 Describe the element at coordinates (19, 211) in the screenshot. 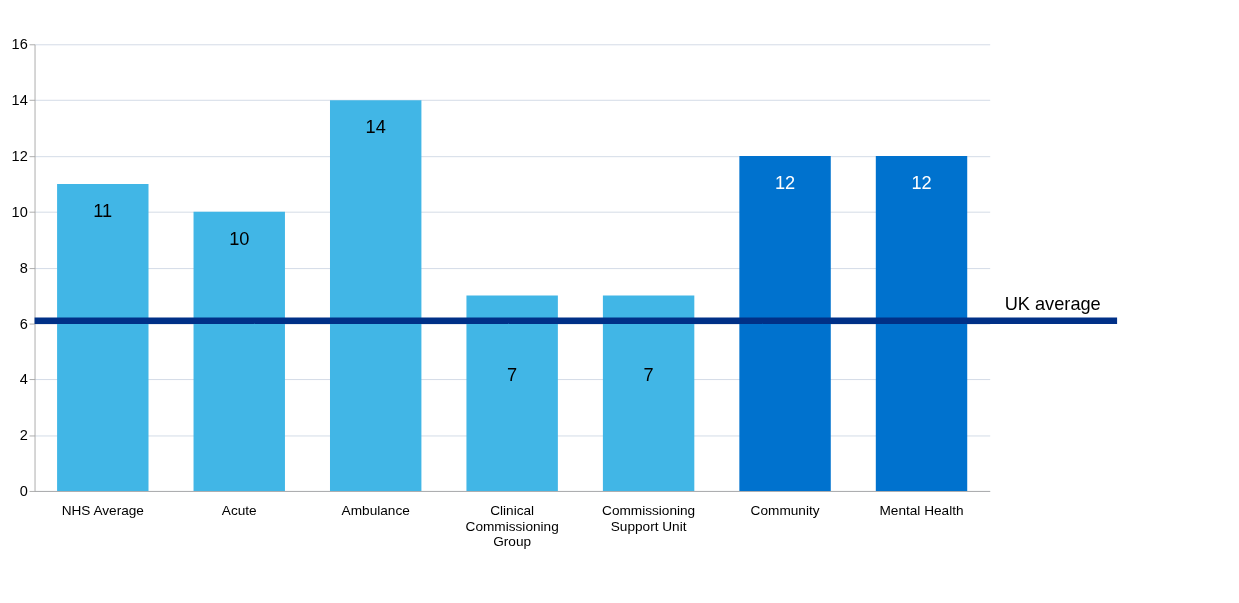

I see `y-tick-label: 10` at that location.